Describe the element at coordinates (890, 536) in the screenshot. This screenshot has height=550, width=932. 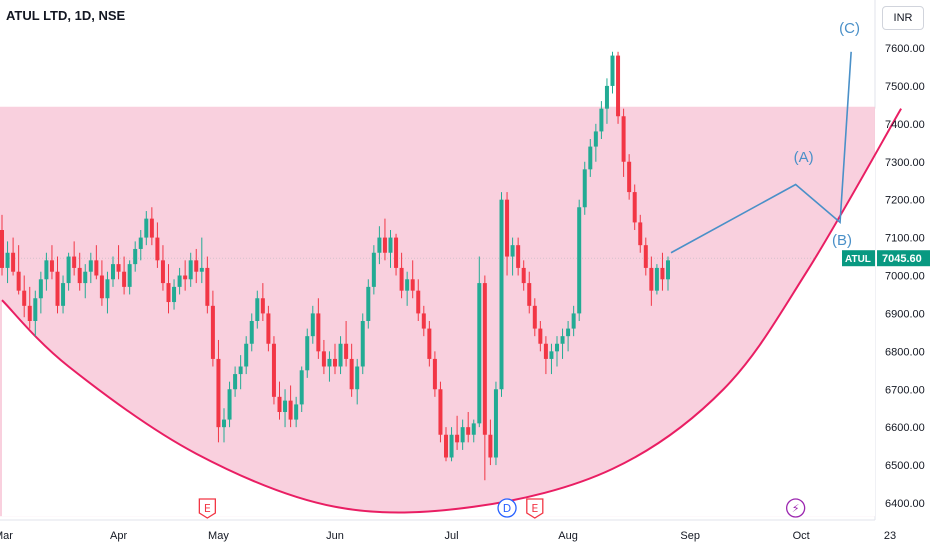
I see `x-tick-label: 23` at that location.